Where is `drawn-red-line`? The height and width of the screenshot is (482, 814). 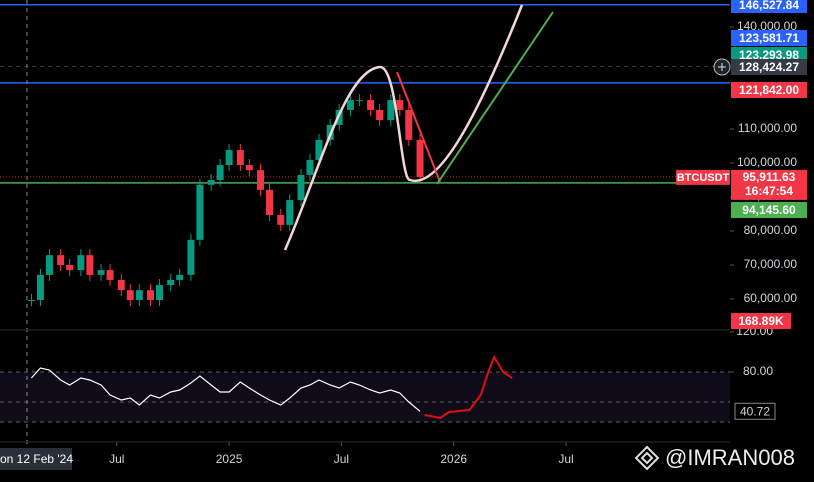
drawn-red-line is located at coordinates (418, 127).